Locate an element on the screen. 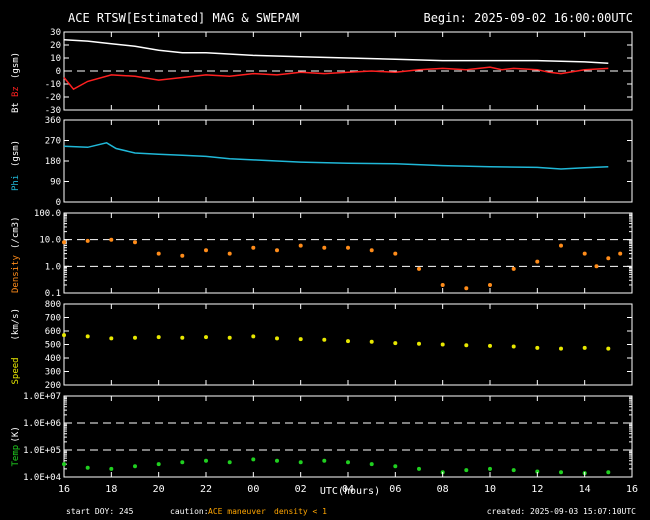 This screenshot has height=520, width=650. y-tick-label: 800 is located at coordinates (53, 305).